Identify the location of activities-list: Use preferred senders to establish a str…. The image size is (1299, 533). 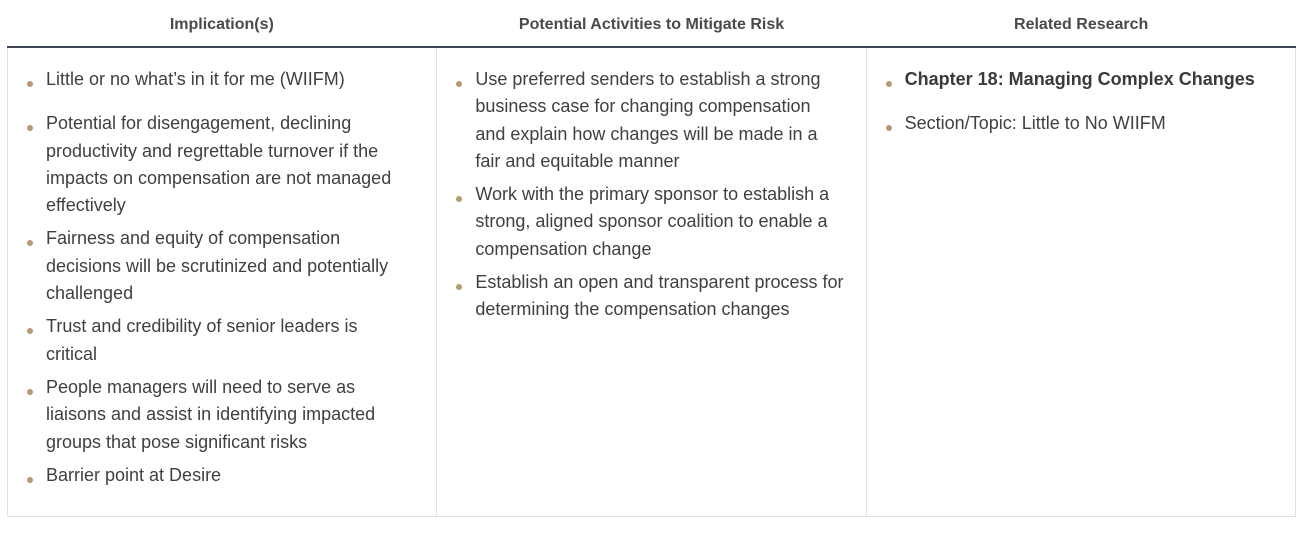
(655, 195).